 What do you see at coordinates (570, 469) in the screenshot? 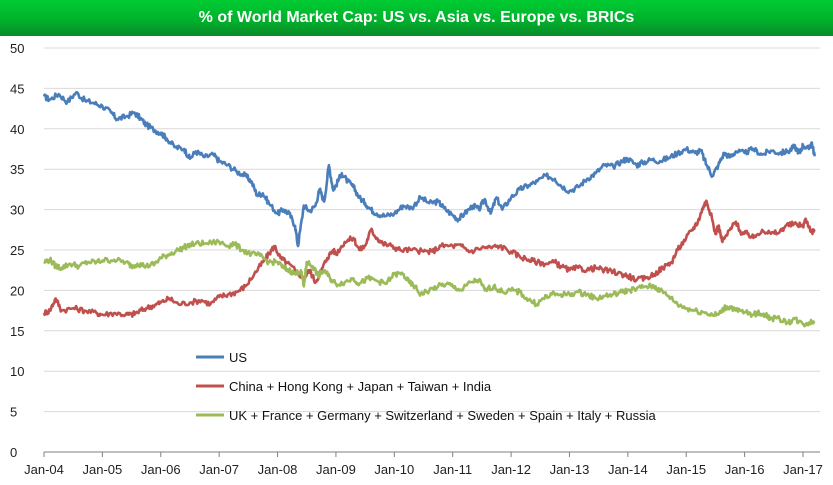
I see `x-tick-label: Jan-13` at bounding box center [570, 469].